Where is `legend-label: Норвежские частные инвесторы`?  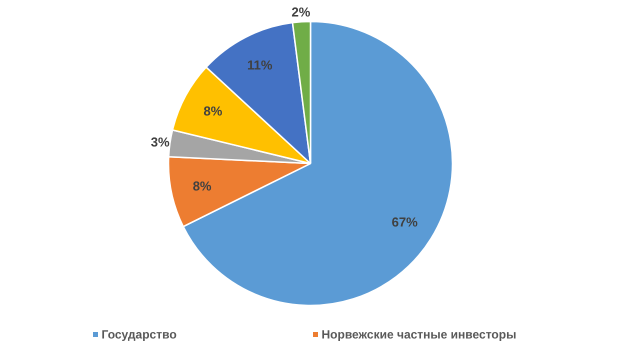
legend-label: Норвежские частные инвесторы is located at coordinates (419, 335).